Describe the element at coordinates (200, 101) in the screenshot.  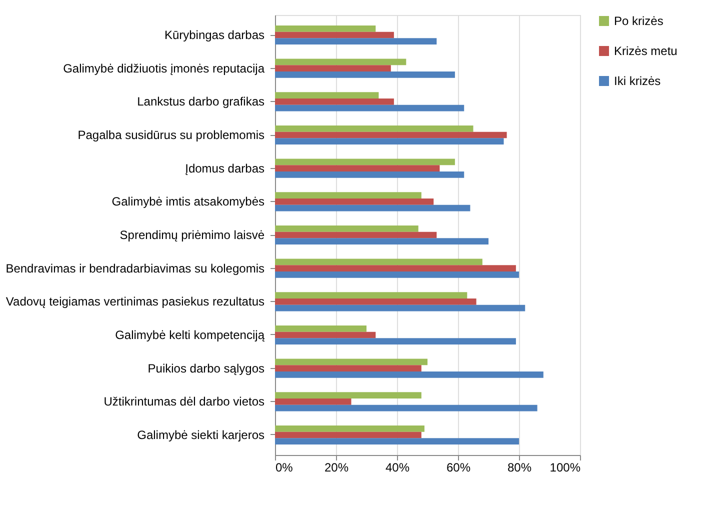
I see `y-tick-label: Lankstus darbo grafikas` at that location.